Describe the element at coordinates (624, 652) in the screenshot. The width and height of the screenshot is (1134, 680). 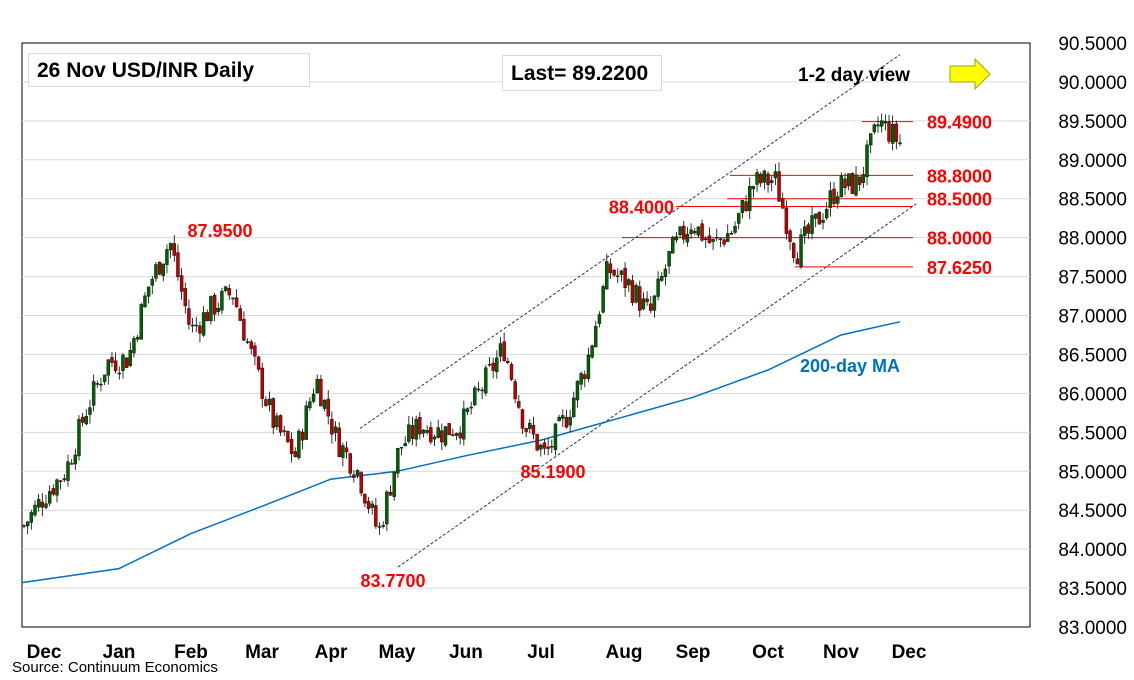
I see `x-tick-label: Aug` at that location.